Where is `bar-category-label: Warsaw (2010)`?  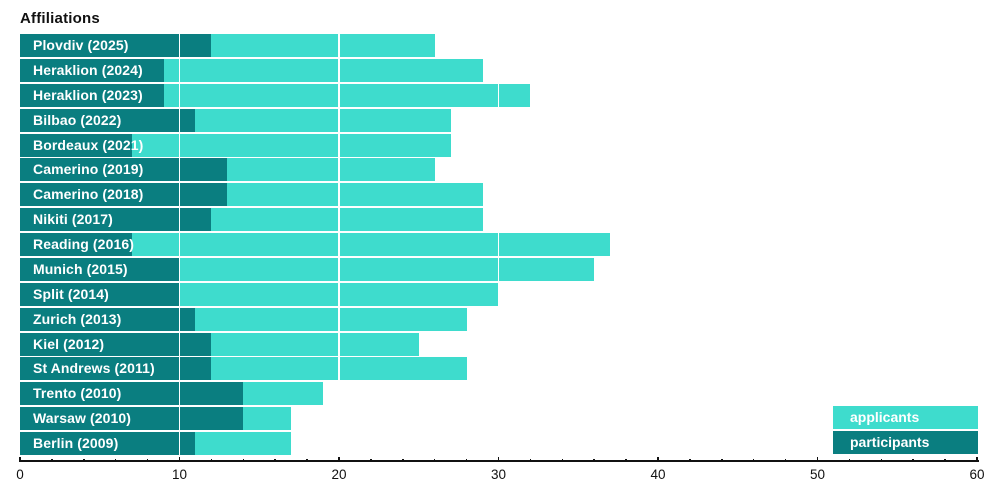
bar-category-label: Warsaw (2010) is located at coordinates (82, 418).